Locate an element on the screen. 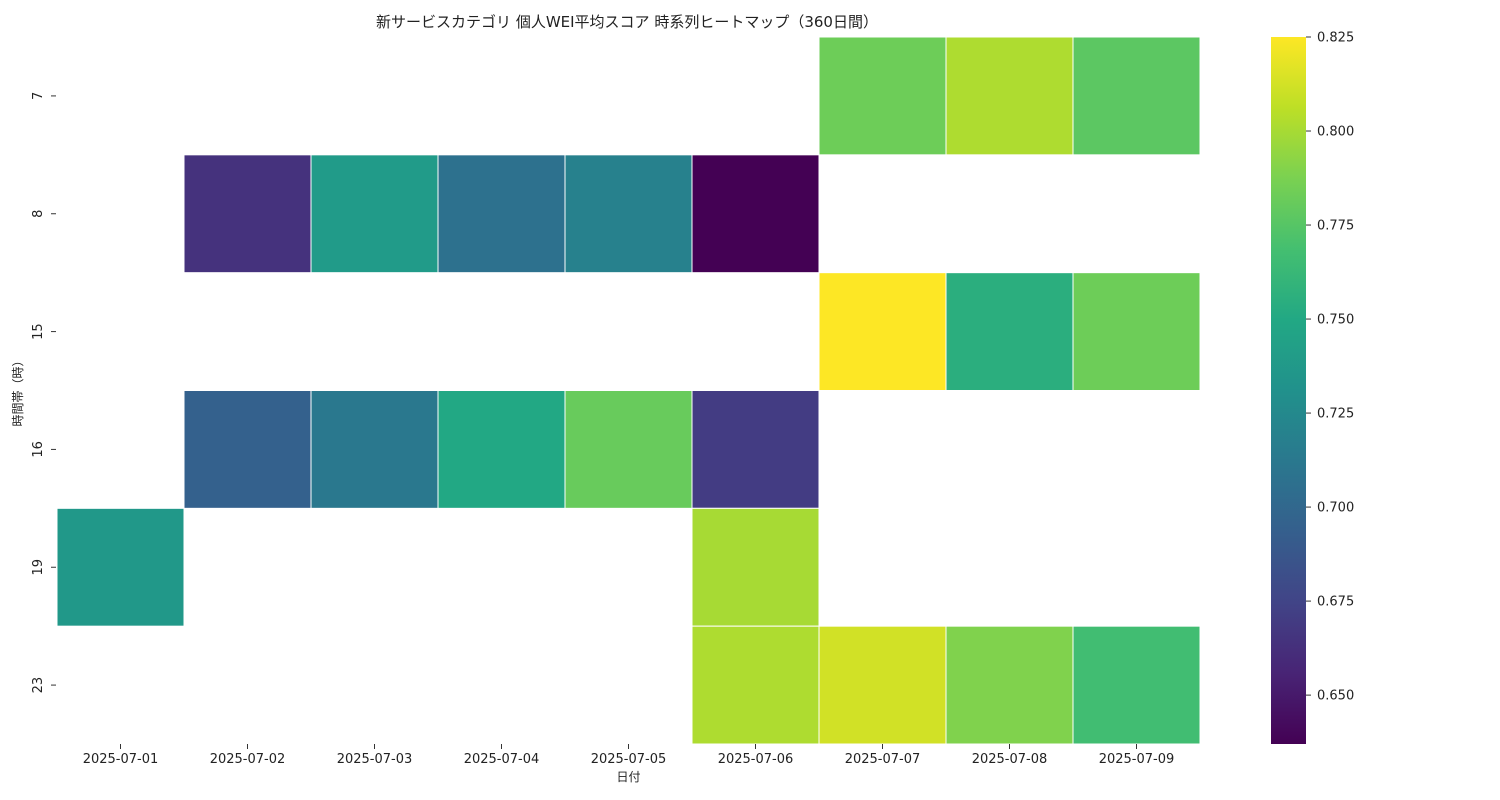 This screenshot has height=800, width=1500. x-tick-label: 2025-07-06 is located at coordinates (756, 759).